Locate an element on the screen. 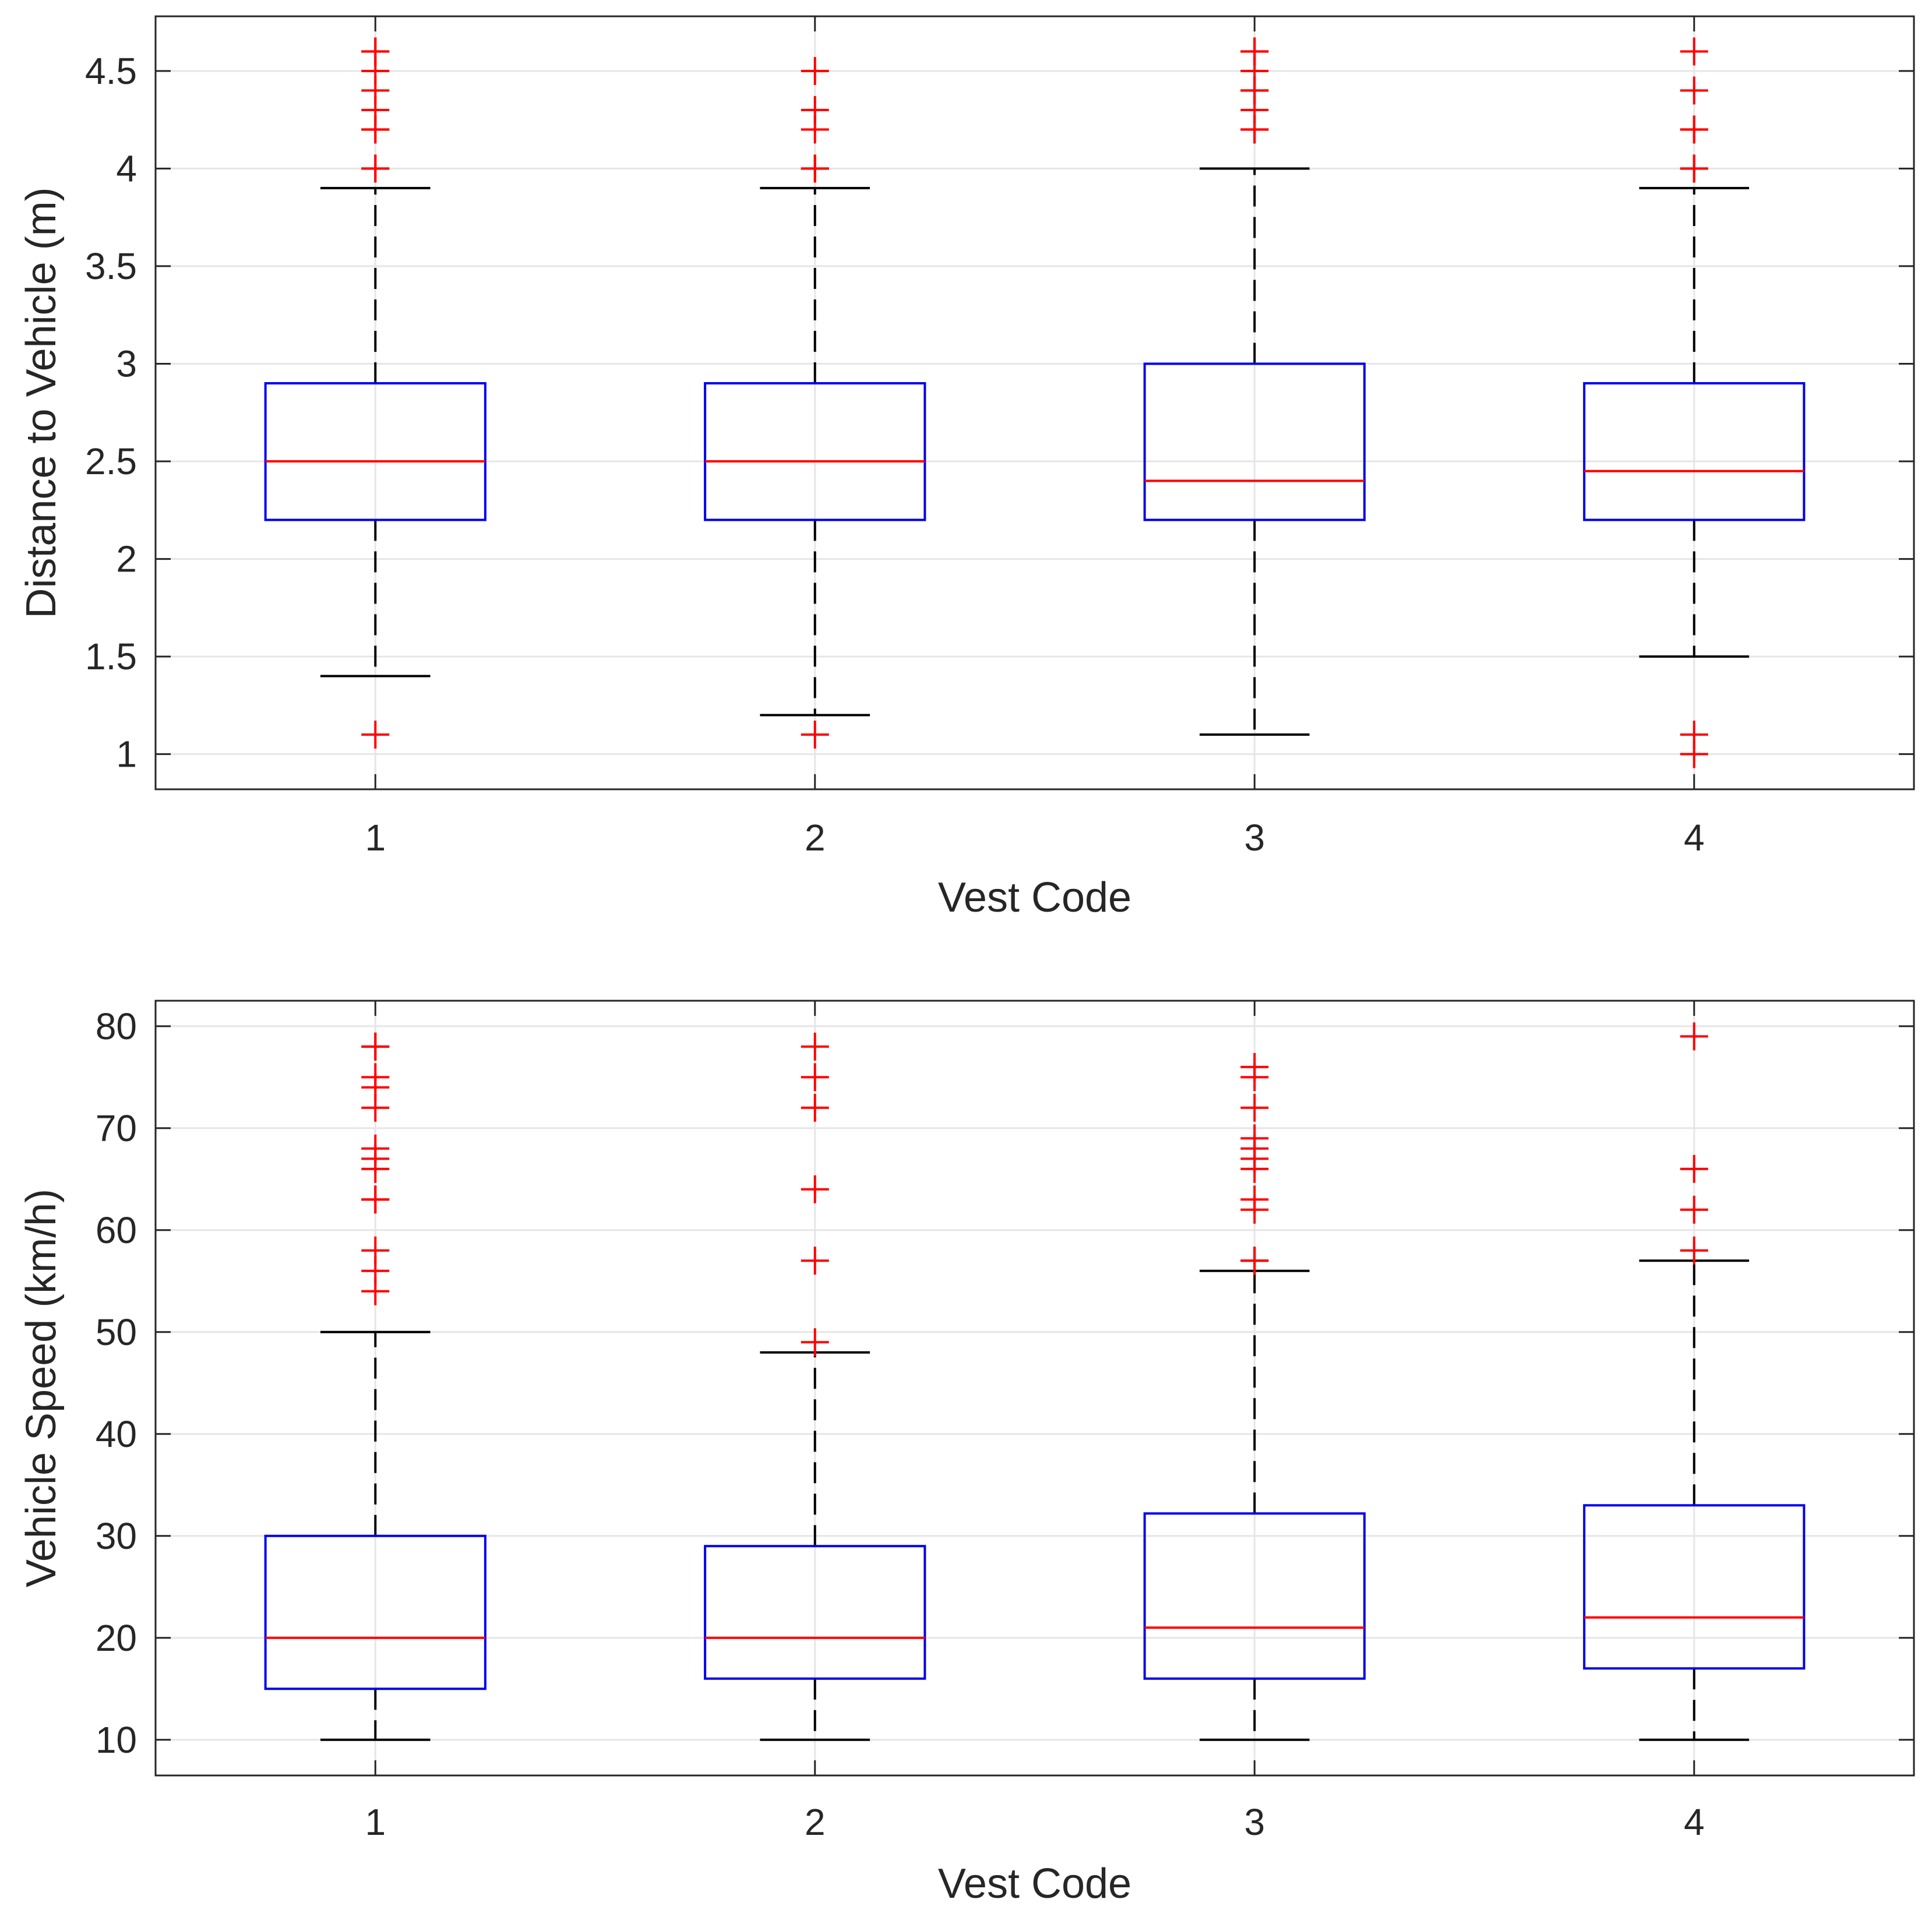 This screenshot has width=1932, height=1924. y-tick-label: 60 is located at coordinates (116, 1230).